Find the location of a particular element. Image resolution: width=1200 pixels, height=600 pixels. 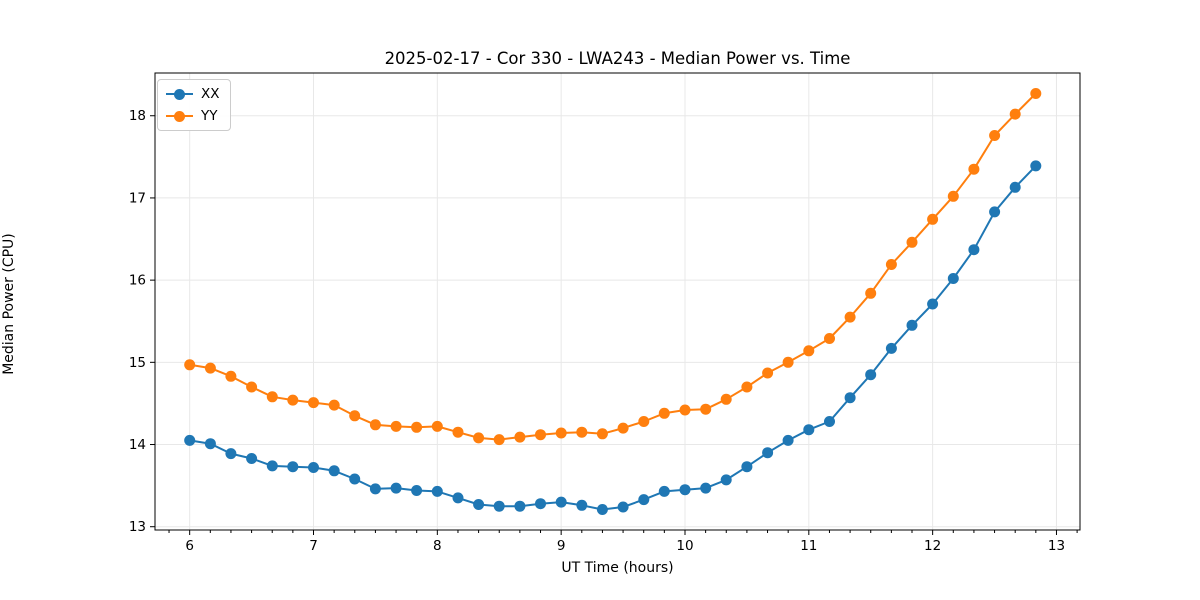

legend: XX YY is located at coordinates (194, 105).